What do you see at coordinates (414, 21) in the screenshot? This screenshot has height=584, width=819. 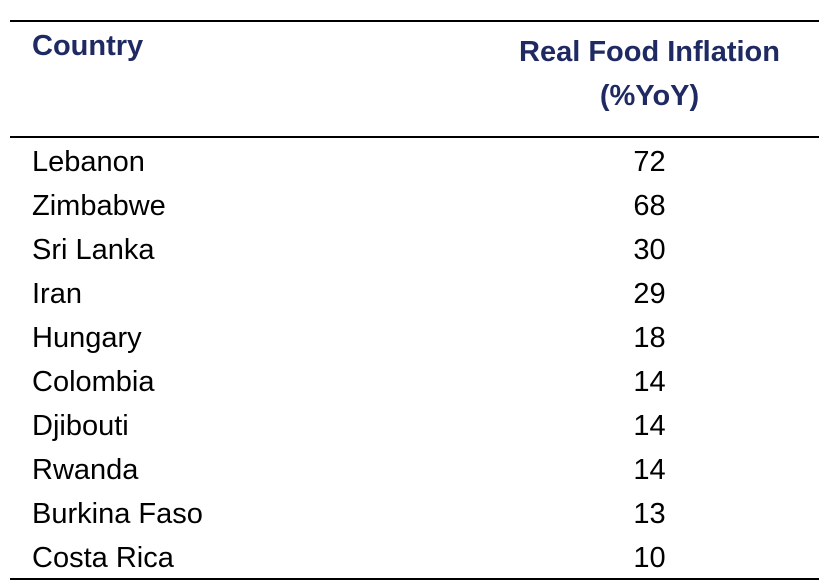 I see `table-top-rule` at bounding box center [414, 21].